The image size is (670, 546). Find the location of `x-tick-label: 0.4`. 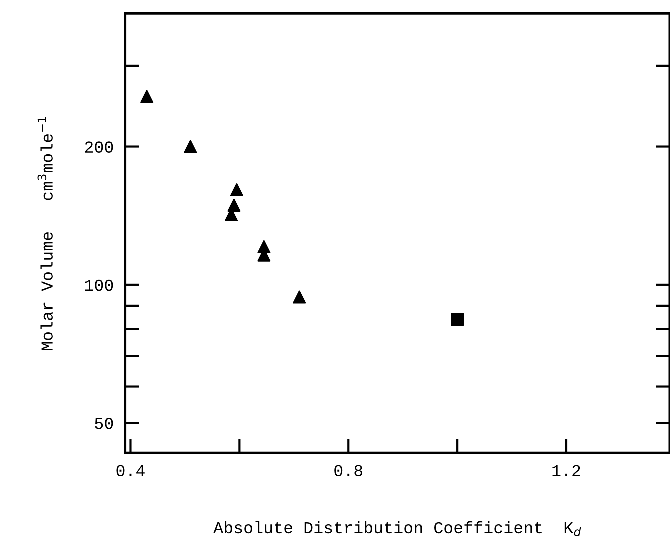

x-tick-label: 0.4 is located at coordinates (130, 471).